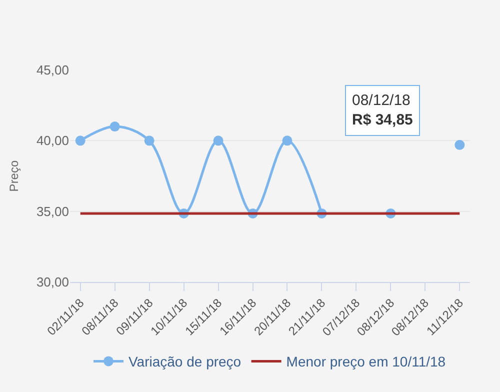  I want to click on legend-label: Menor preço em 10/11/18, so click(366, 362).